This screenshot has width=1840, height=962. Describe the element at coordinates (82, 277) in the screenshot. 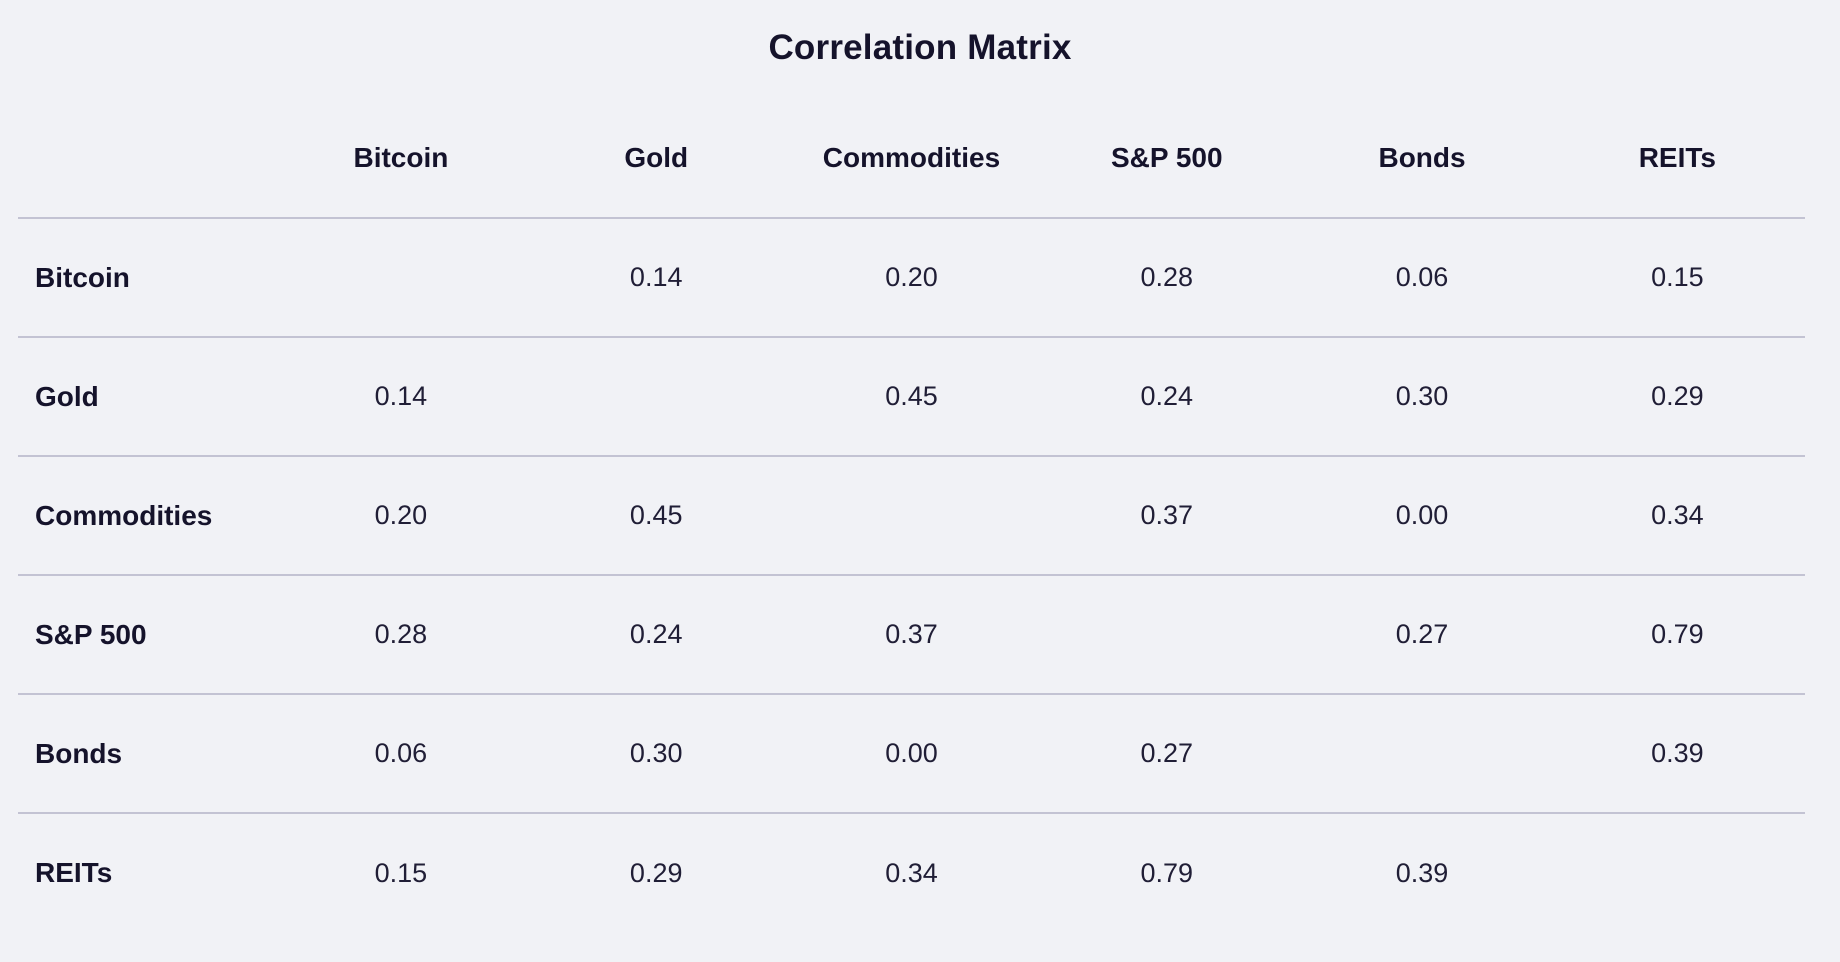

I see `row-header: Bitcoin` at that location.